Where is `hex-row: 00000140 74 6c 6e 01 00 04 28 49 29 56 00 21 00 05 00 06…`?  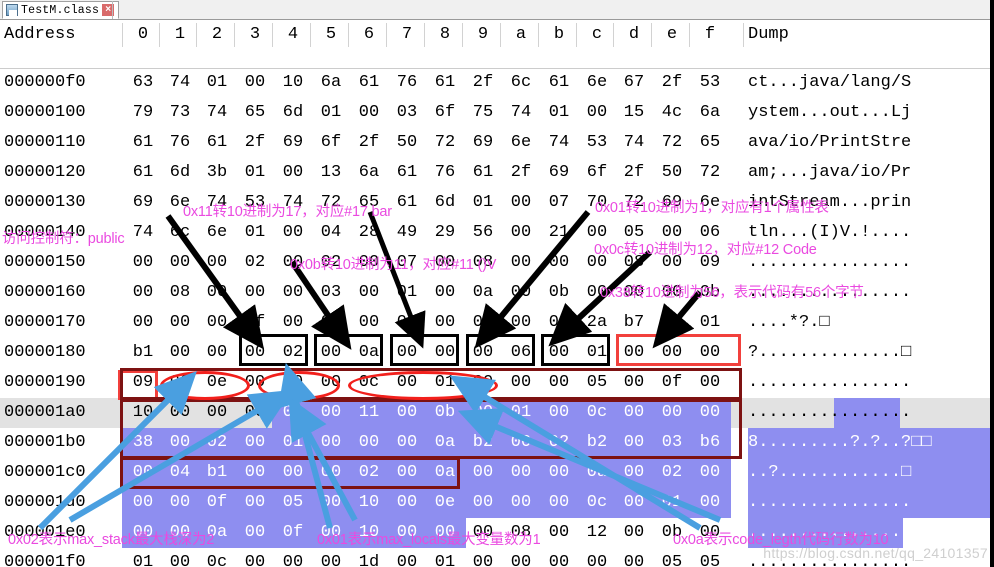
hex-row: 00000140 74 6c 6e 01 00 04 28 49 29 56 00 21 00 05 00 06… is located at coordinates (497, 233).